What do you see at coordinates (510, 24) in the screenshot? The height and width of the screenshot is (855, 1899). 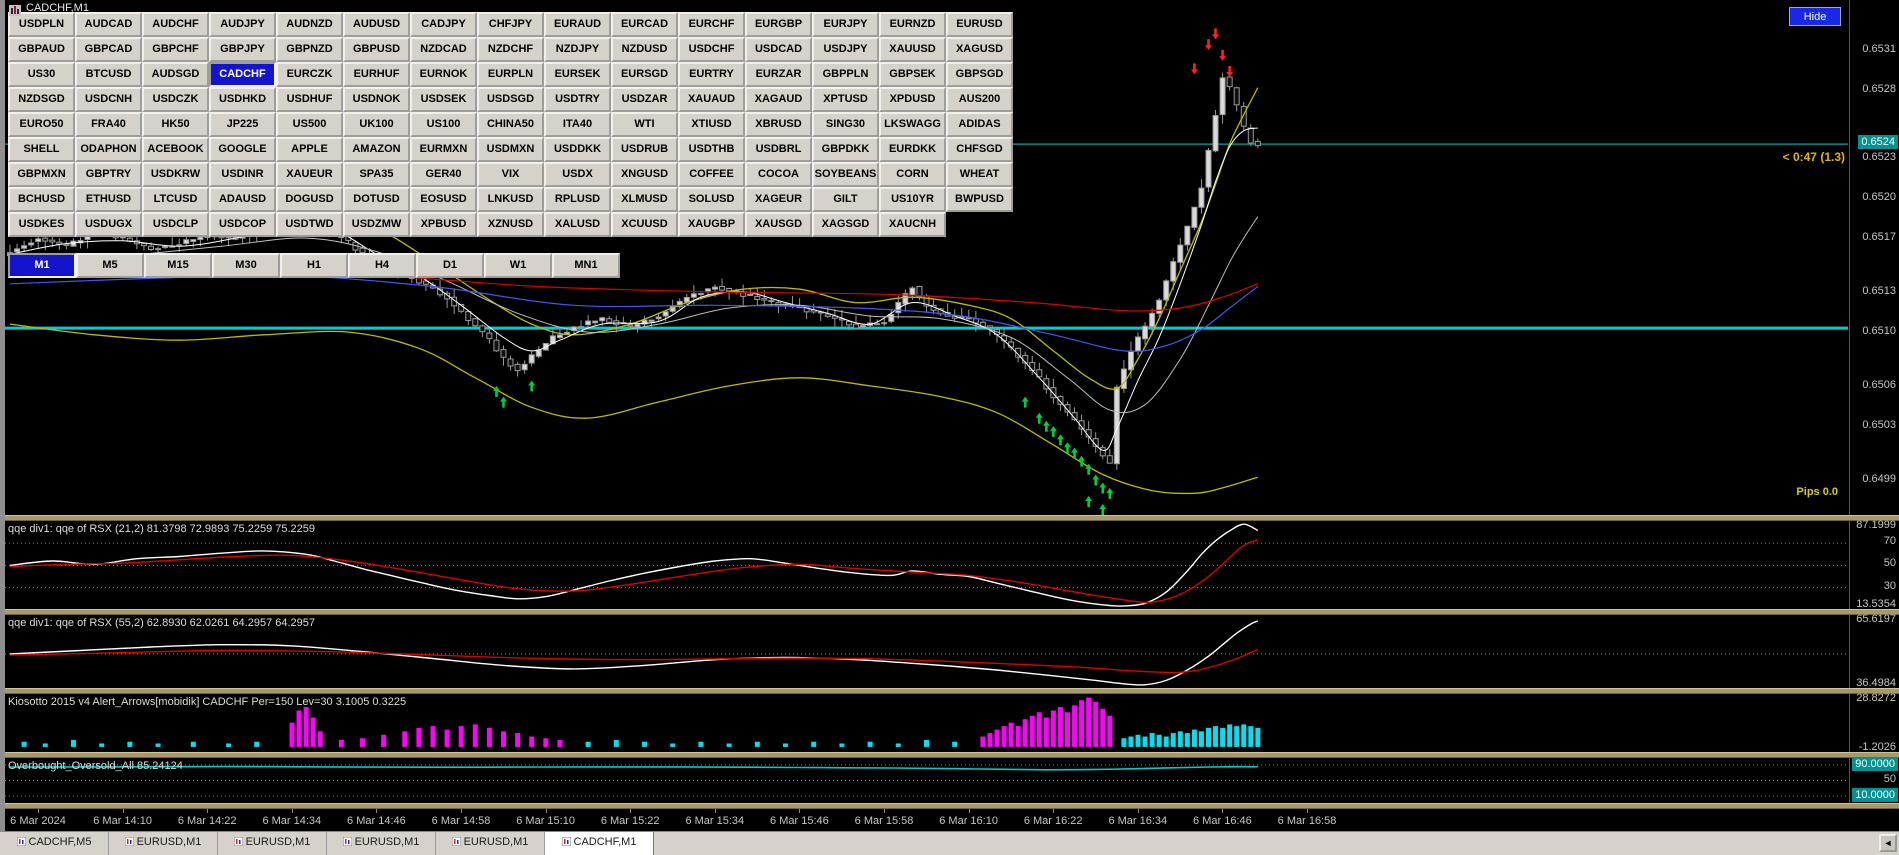 I see `symbol-button-CHFJPY: CHFJPY` at bounding box center [510, 24].